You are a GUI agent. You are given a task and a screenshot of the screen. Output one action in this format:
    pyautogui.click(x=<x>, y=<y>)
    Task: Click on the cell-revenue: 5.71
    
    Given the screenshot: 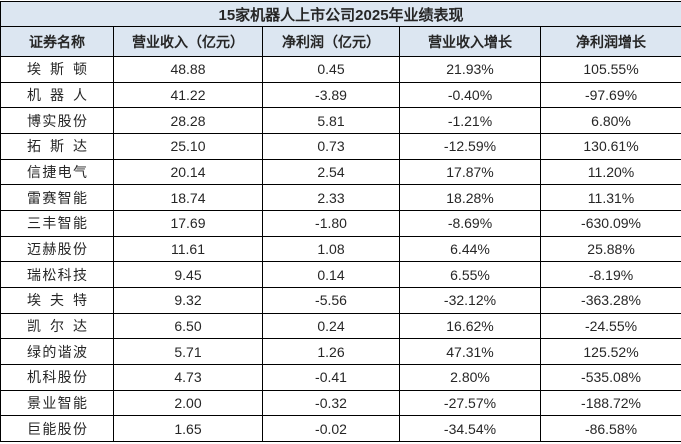 What is the action you would take?
    pyautogui.click(x=188, y=352)
    